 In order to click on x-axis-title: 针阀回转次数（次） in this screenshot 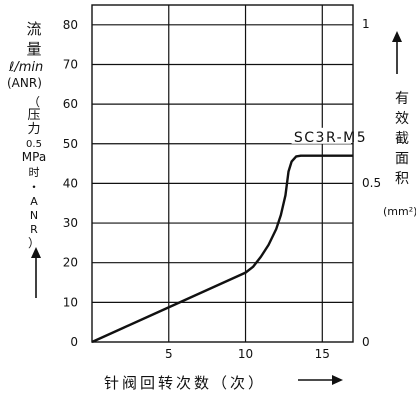, I will do `click(185, 383)`.